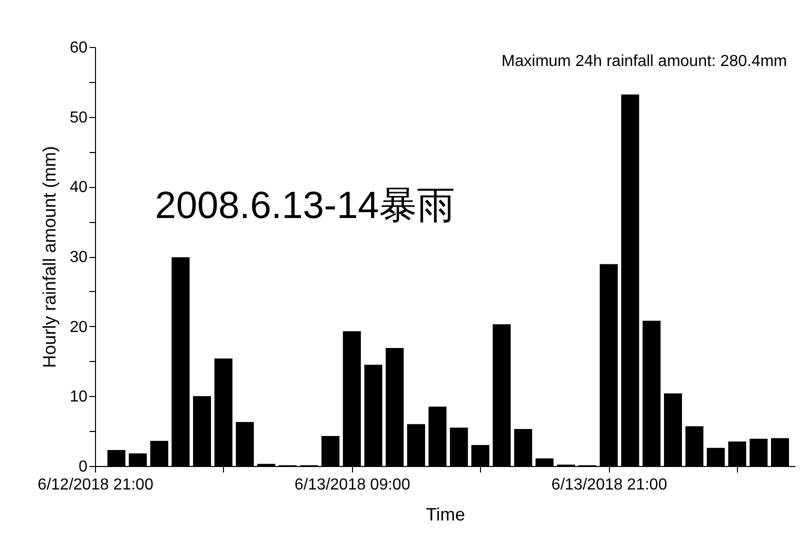 This screenshot has height=543, width=800. I want to click on annotation: 2008.6.13-14暴雨, so click(305, 206).